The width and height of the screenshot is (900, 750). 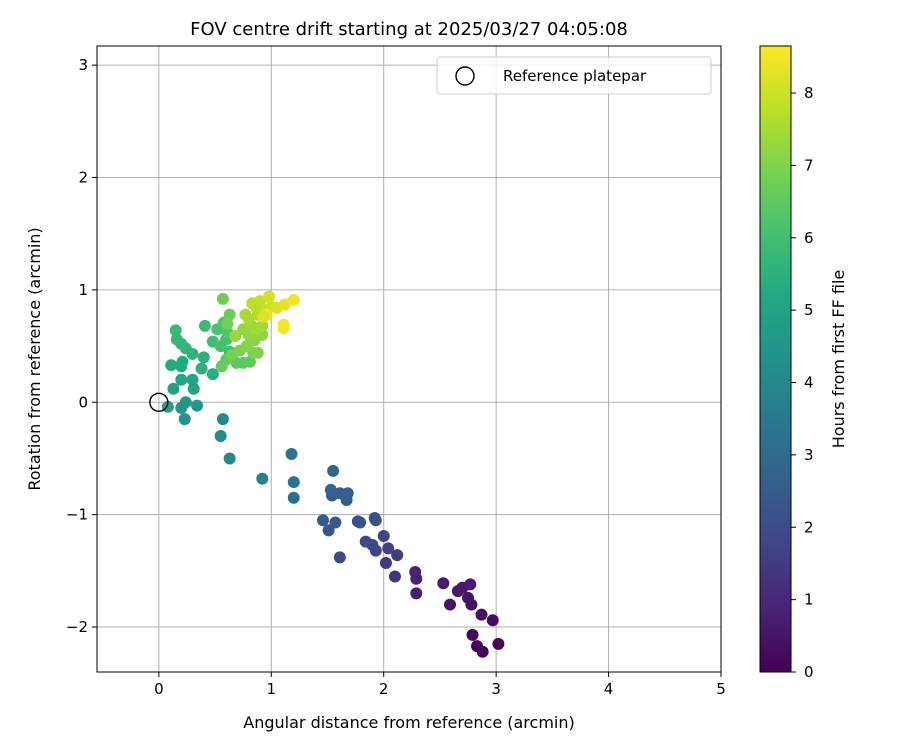 I want to click on colorbar-tick-label: 8, so click(x=809, y=93).